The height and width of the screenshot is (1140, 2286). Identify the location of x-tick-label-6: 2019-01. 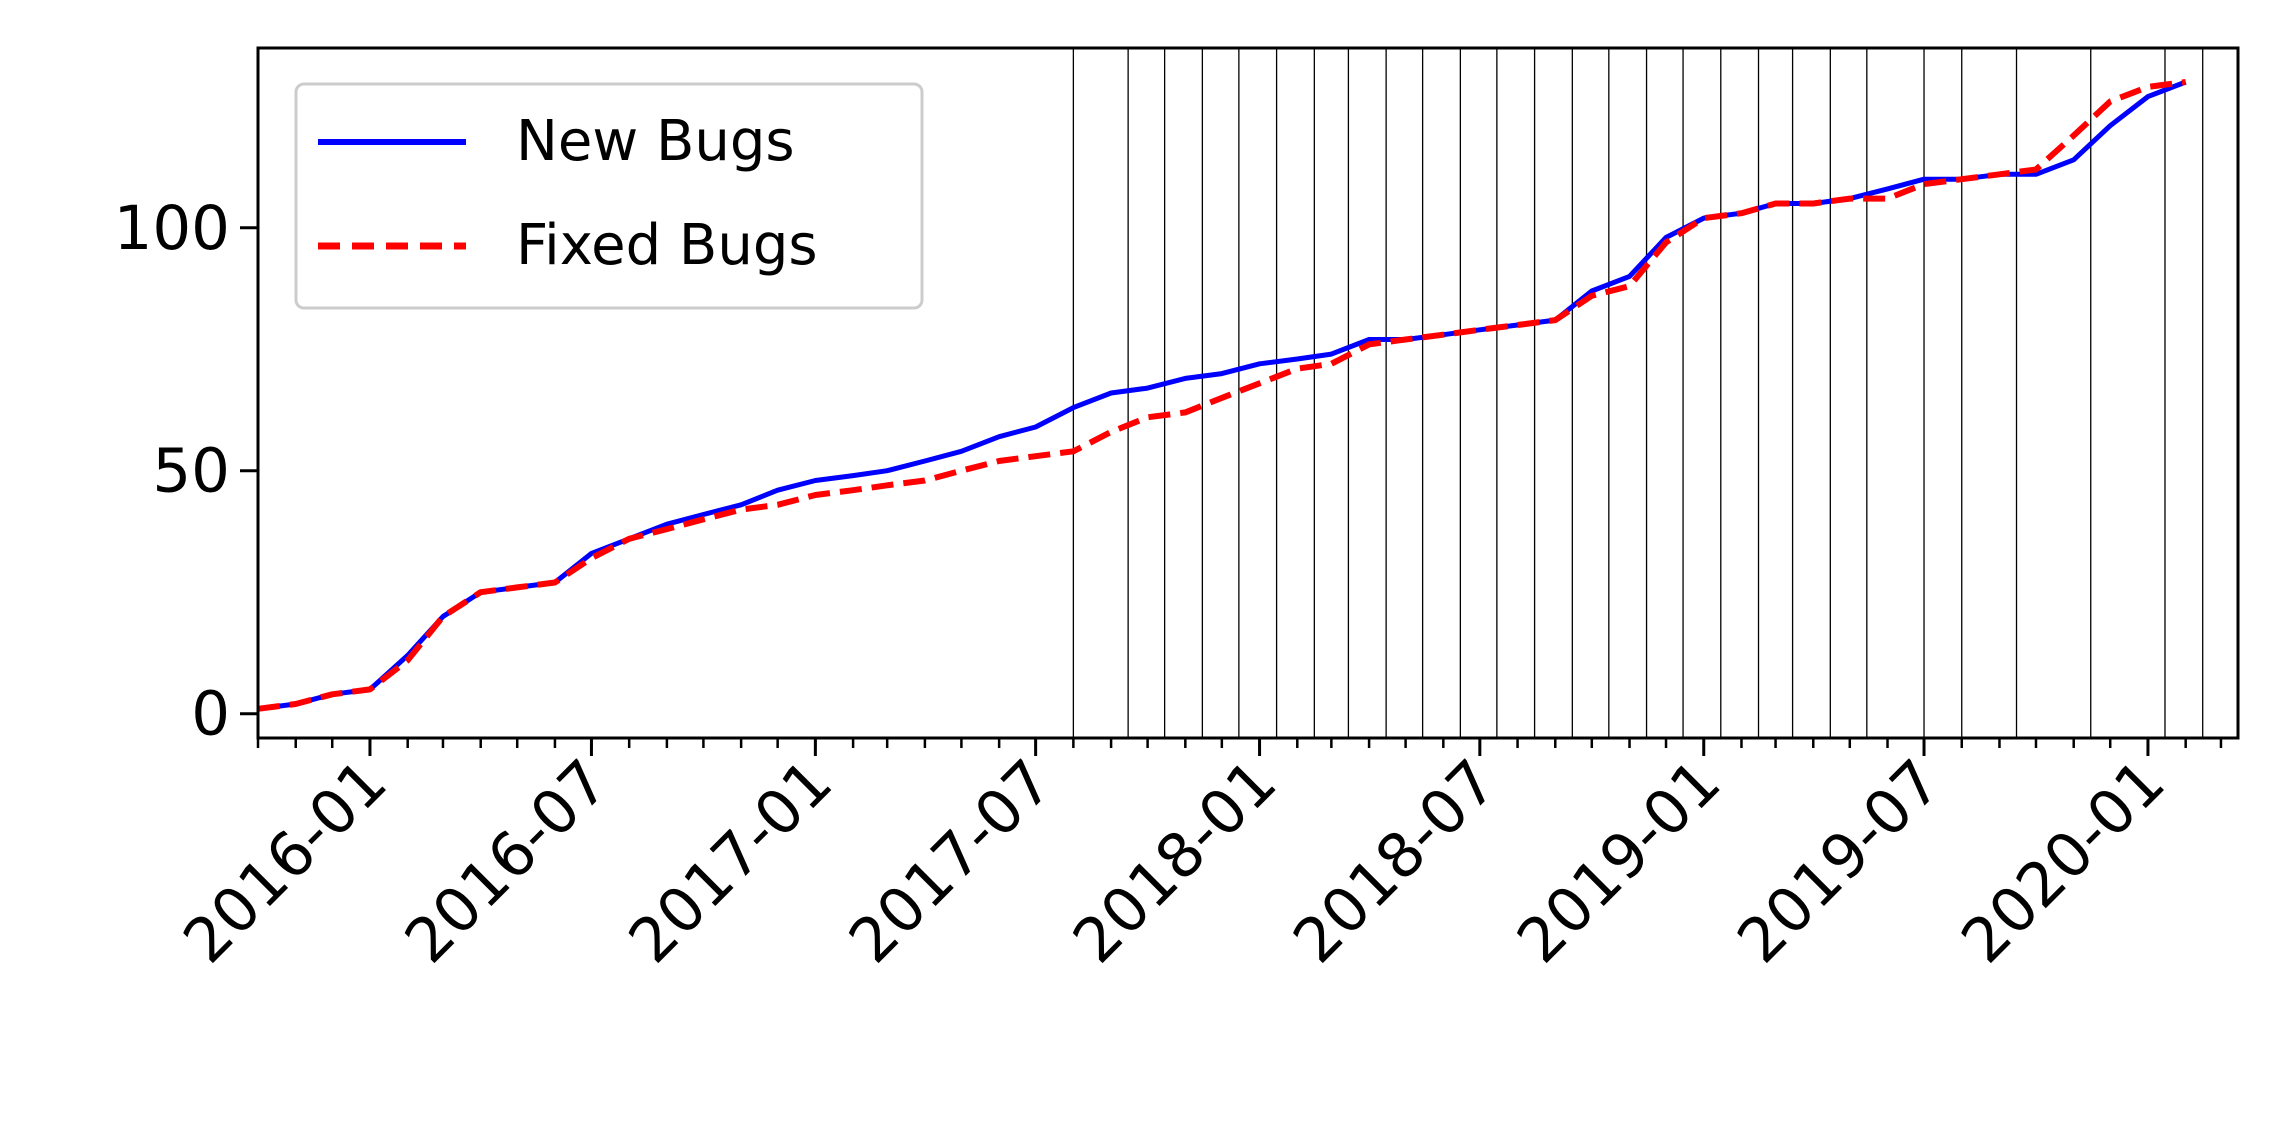
(1619, 861).